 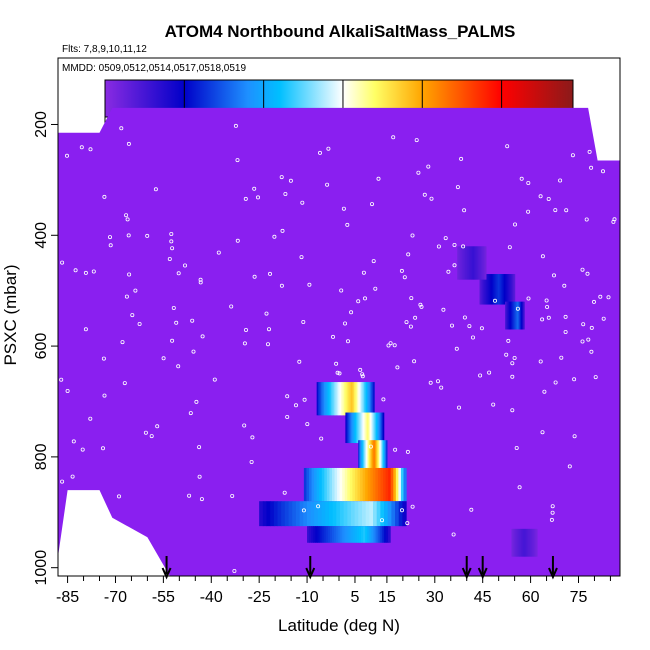 What do you see at coordinates (41, 456) in the screenshot?
I see `y-tick-label: 800` at bounding box center [41, 456].